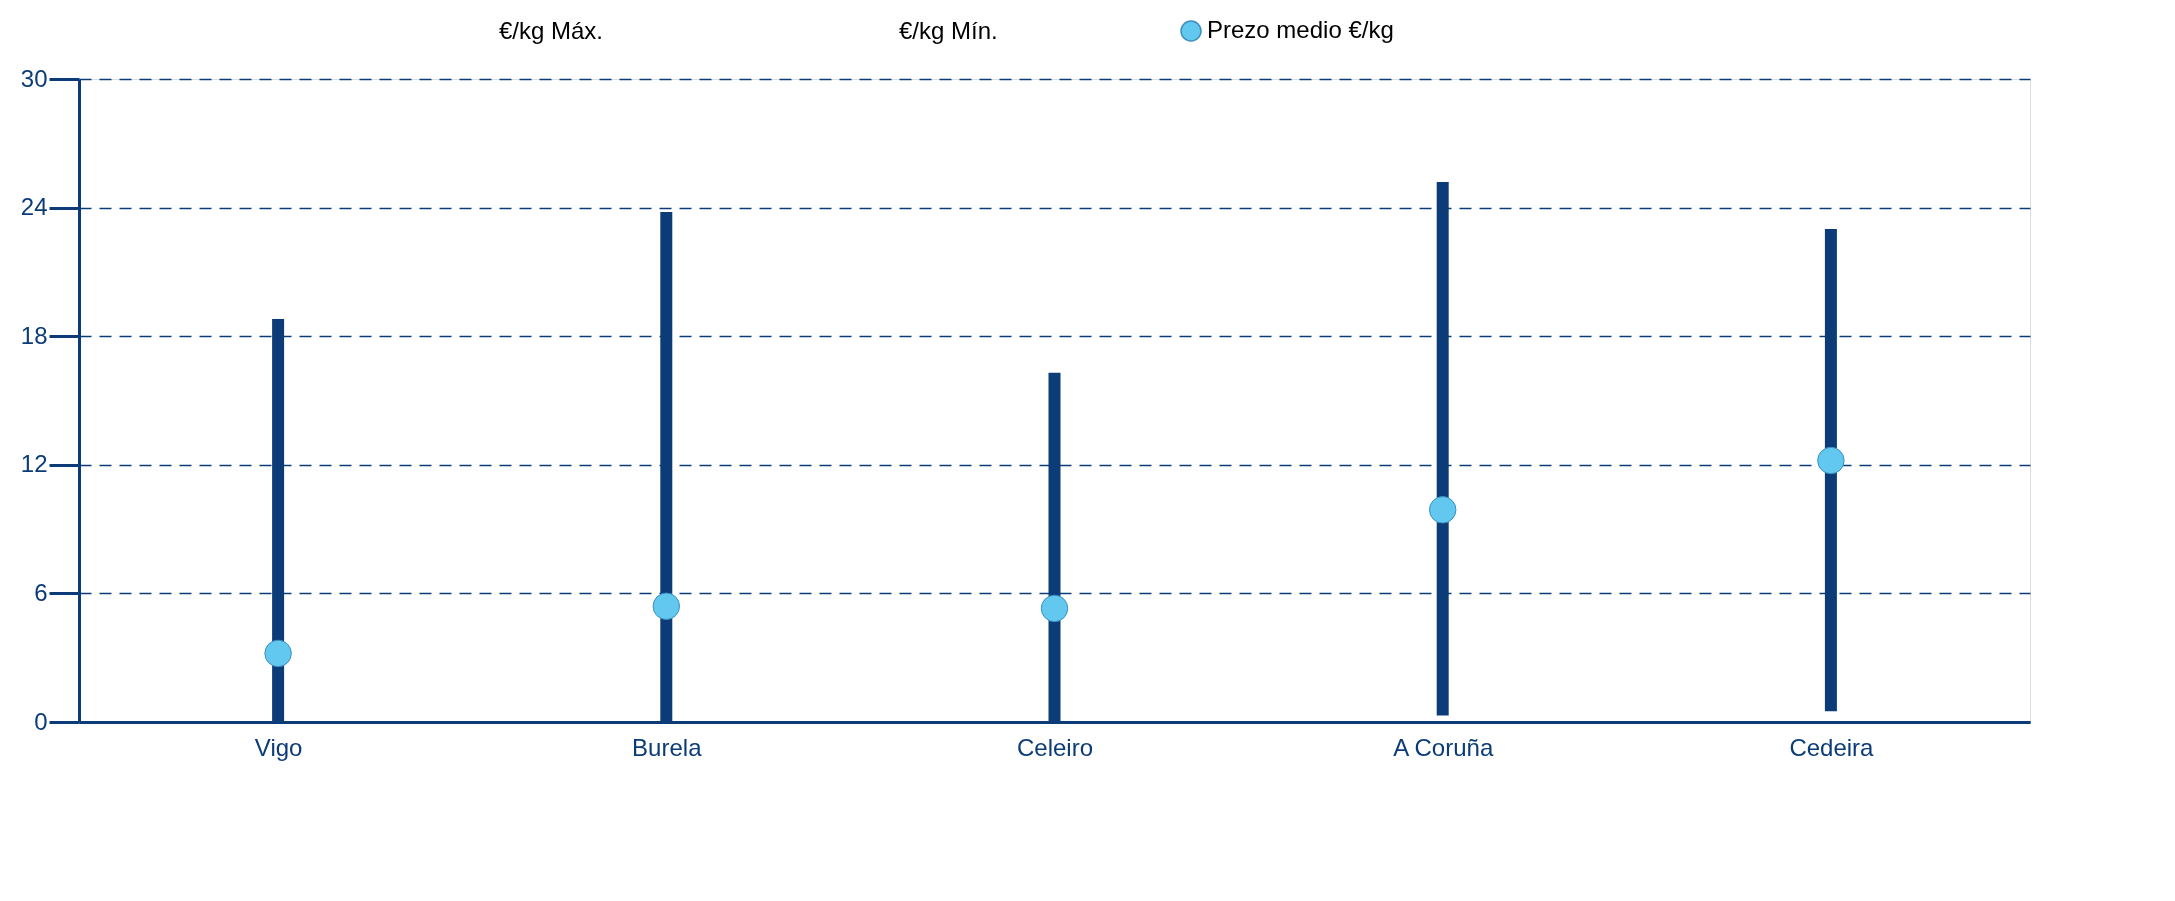 The height and width of the screenshot is (901, 2175). What do you see at coordinates (278, 747) in the screenshot?
I see `x-tick-label: Vigo` at bounding box center [278, 747].